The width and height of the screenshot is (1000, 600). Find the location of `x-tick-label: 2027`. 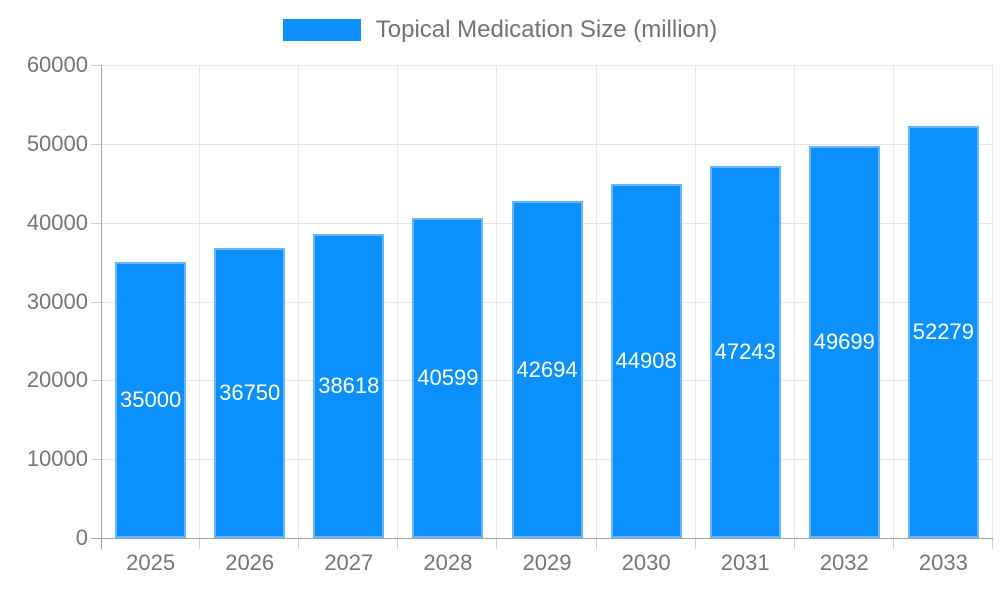

x-tick-label: 2027 is located at coordinates (349, 562).